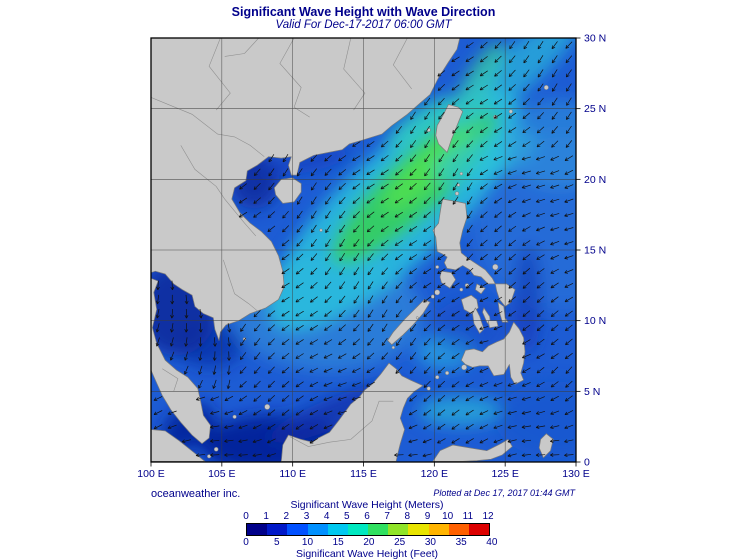  What do you see at coordinates (430, 542) in the screenshot?
I see `feet-tick: 30` at bounding box center [430, 542].